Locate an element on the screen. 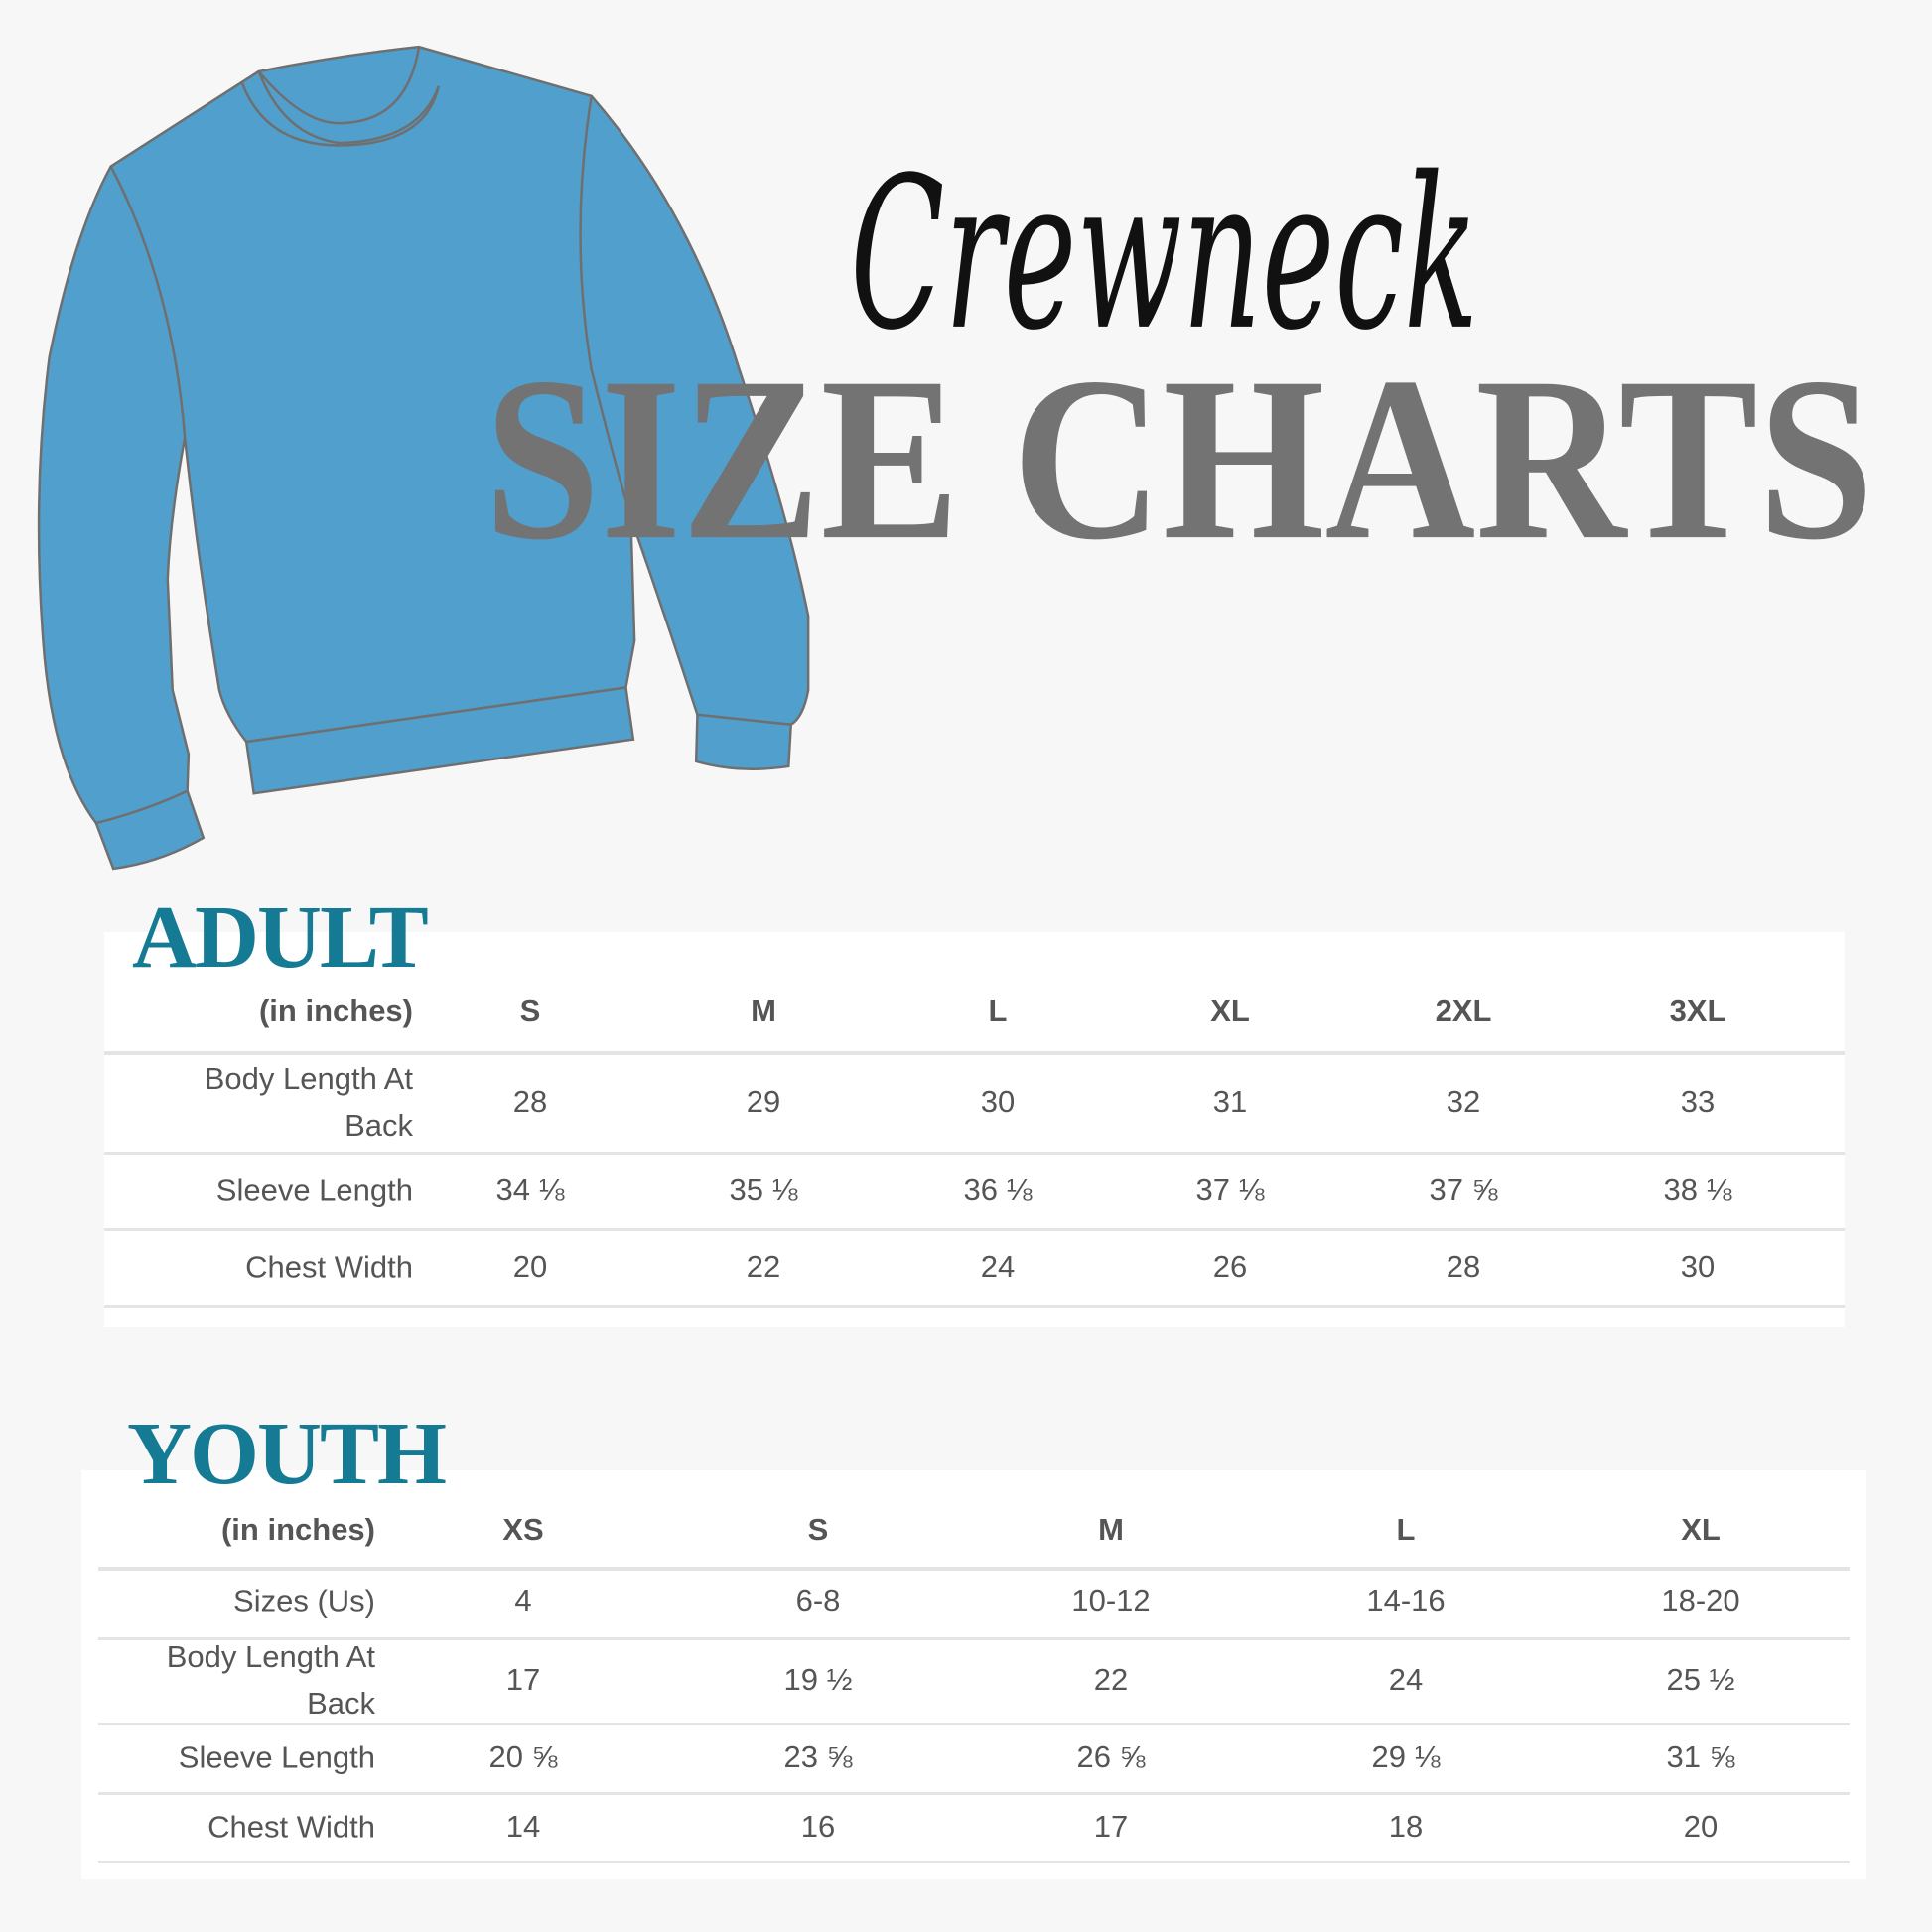  table-cell: 37 ⅛ is located at coordinates (1230, 1190).